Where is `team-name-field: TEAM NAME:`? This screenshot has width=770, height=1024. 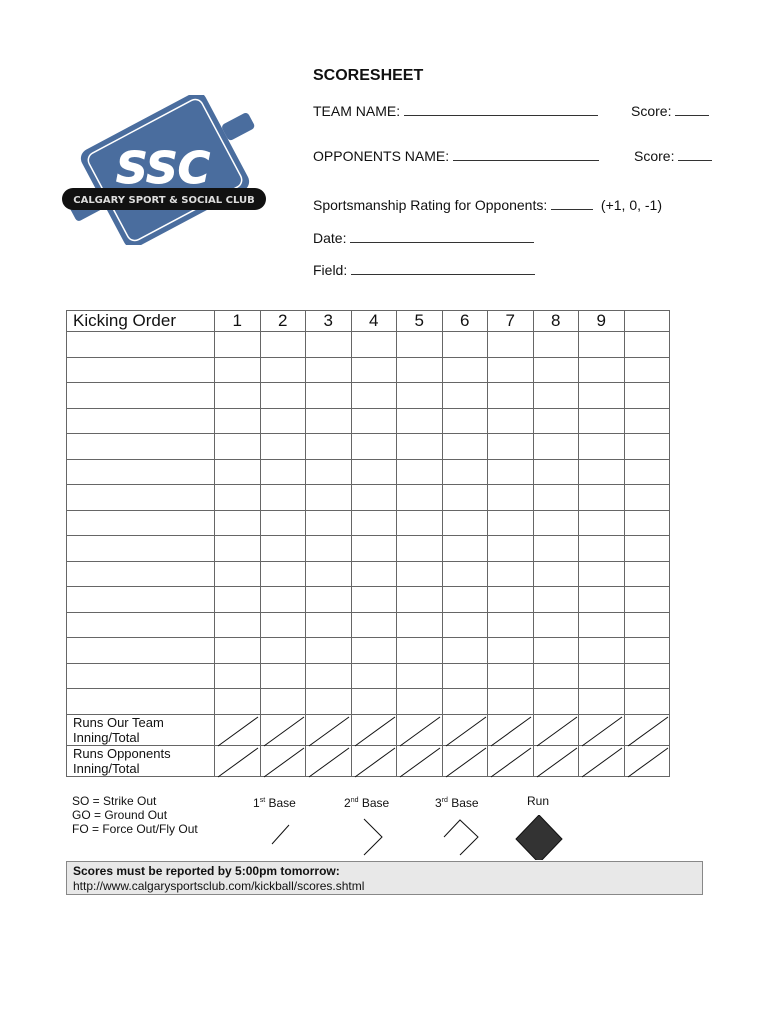 team-name-field: TEAM NAME: is located at coordinates (456, 111).